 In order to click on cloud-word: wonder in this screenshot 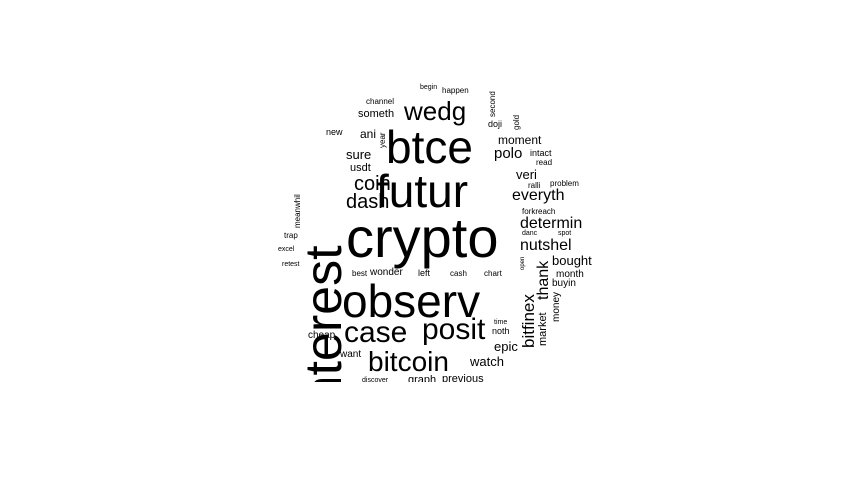, I will do `click(386, 272)`.